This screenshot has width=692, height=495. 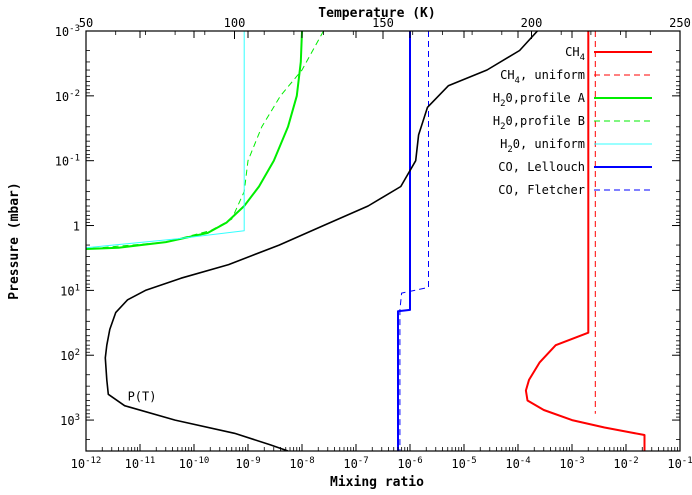 What do you see at coordinates (194, 463) in the screenshot?
I see `x-bottom-tick-label: 10-10` at bounding box center [194, 463].